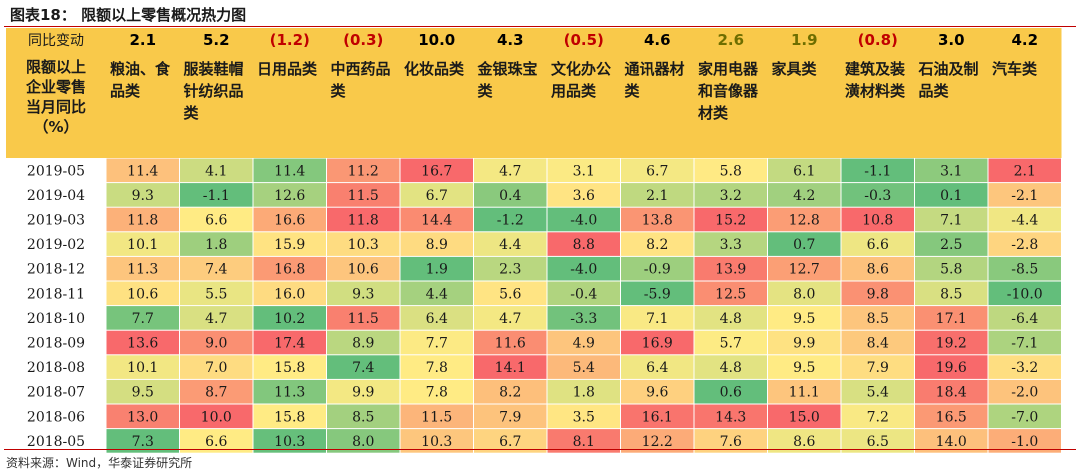  What do you see at coordinates (878, 270) in the screenshot?
I see `cell-value: 8.6` at bounding box center [878, 270].